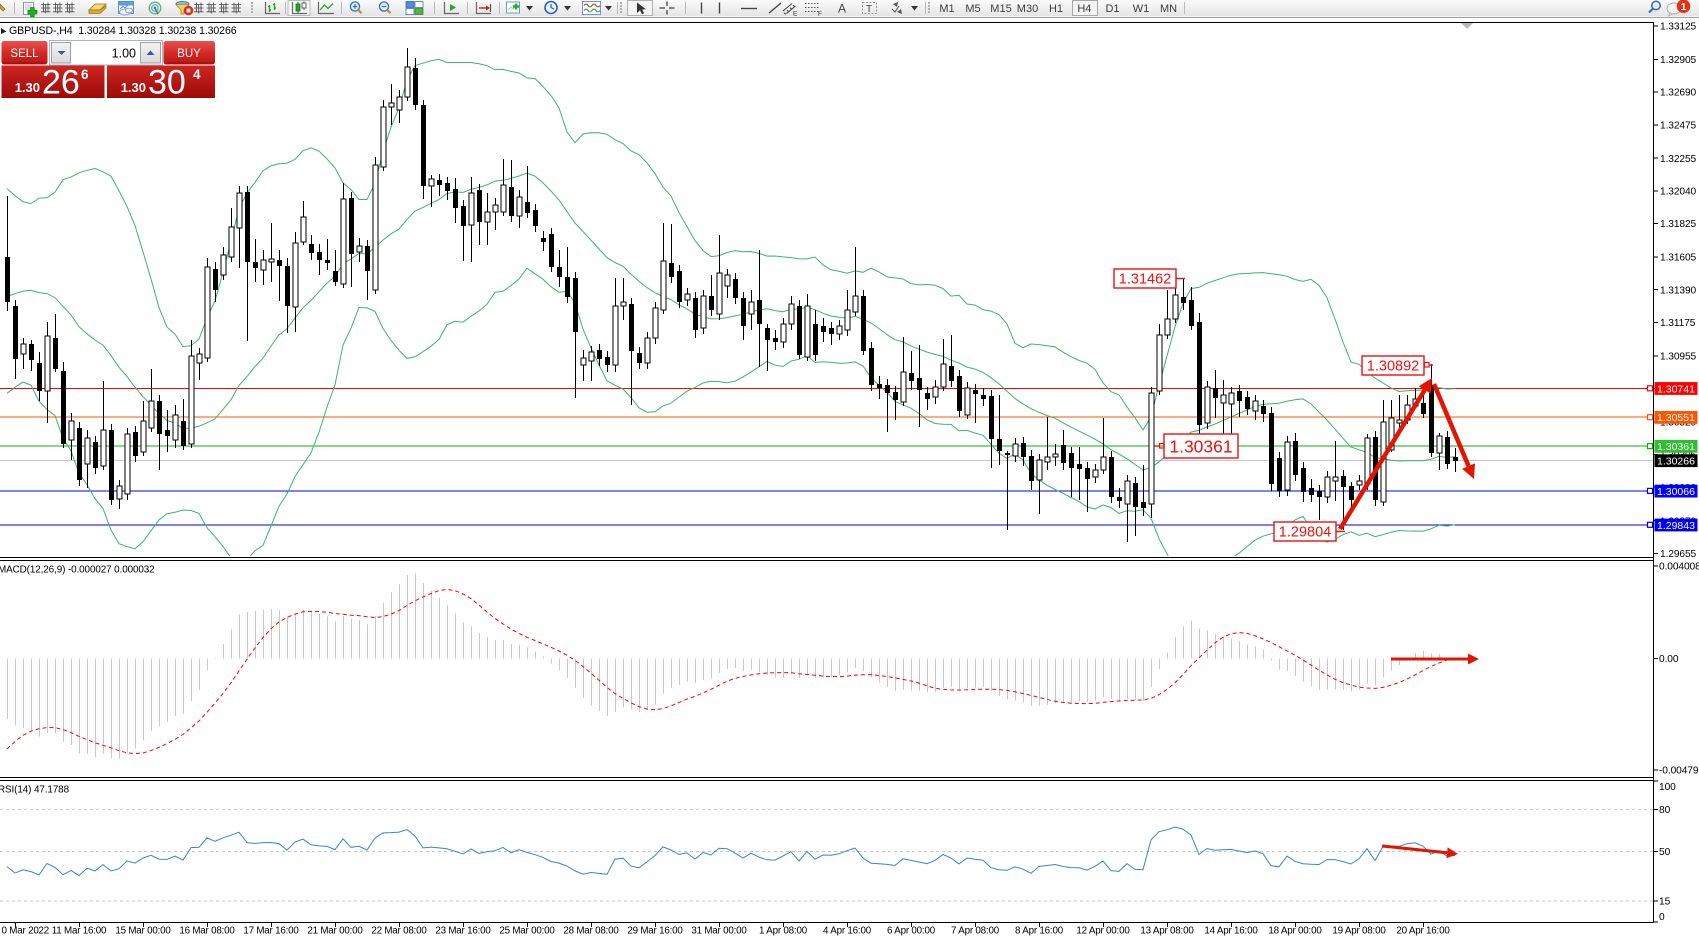 Image resolution: width=1699 pixels, height=936 pixels. I want to click on svg-text: 20 Apr 16:00, so click(1423, 931).